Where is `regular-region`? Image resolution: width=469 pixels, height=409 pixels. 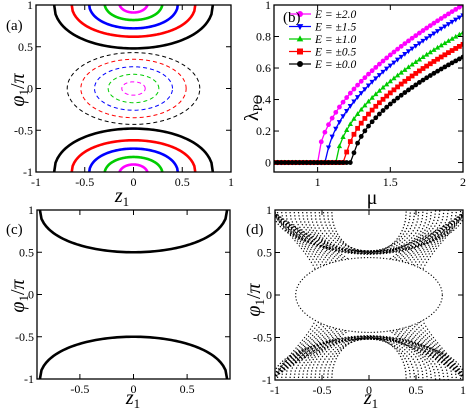 regular-region is located at coordinates (369, 295).